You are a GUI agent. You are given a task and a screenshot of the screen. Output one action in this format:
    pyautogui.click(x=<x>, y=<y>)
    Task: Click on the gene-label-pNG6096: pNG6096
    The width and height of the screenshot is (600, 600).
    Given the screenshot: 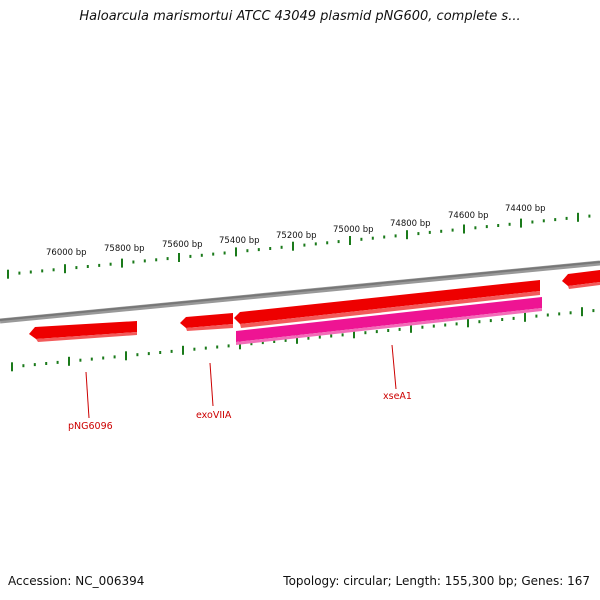 What is the action you would take?
    pyautogui.click(x=90, y=426)
    